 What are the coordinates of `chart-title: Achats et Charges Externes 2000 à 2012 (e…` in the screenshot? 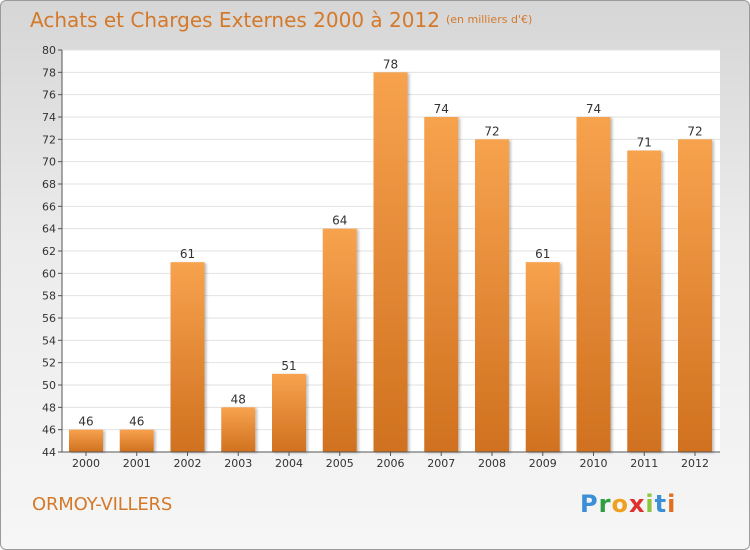 It's located at (281, 20).